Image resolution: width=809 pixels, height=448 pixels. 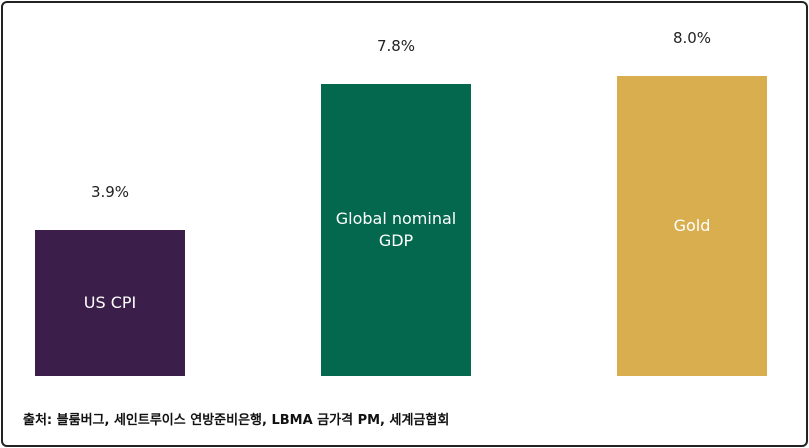 I want to click on bar: Global nominal GDP, so click(x=396, y=229).